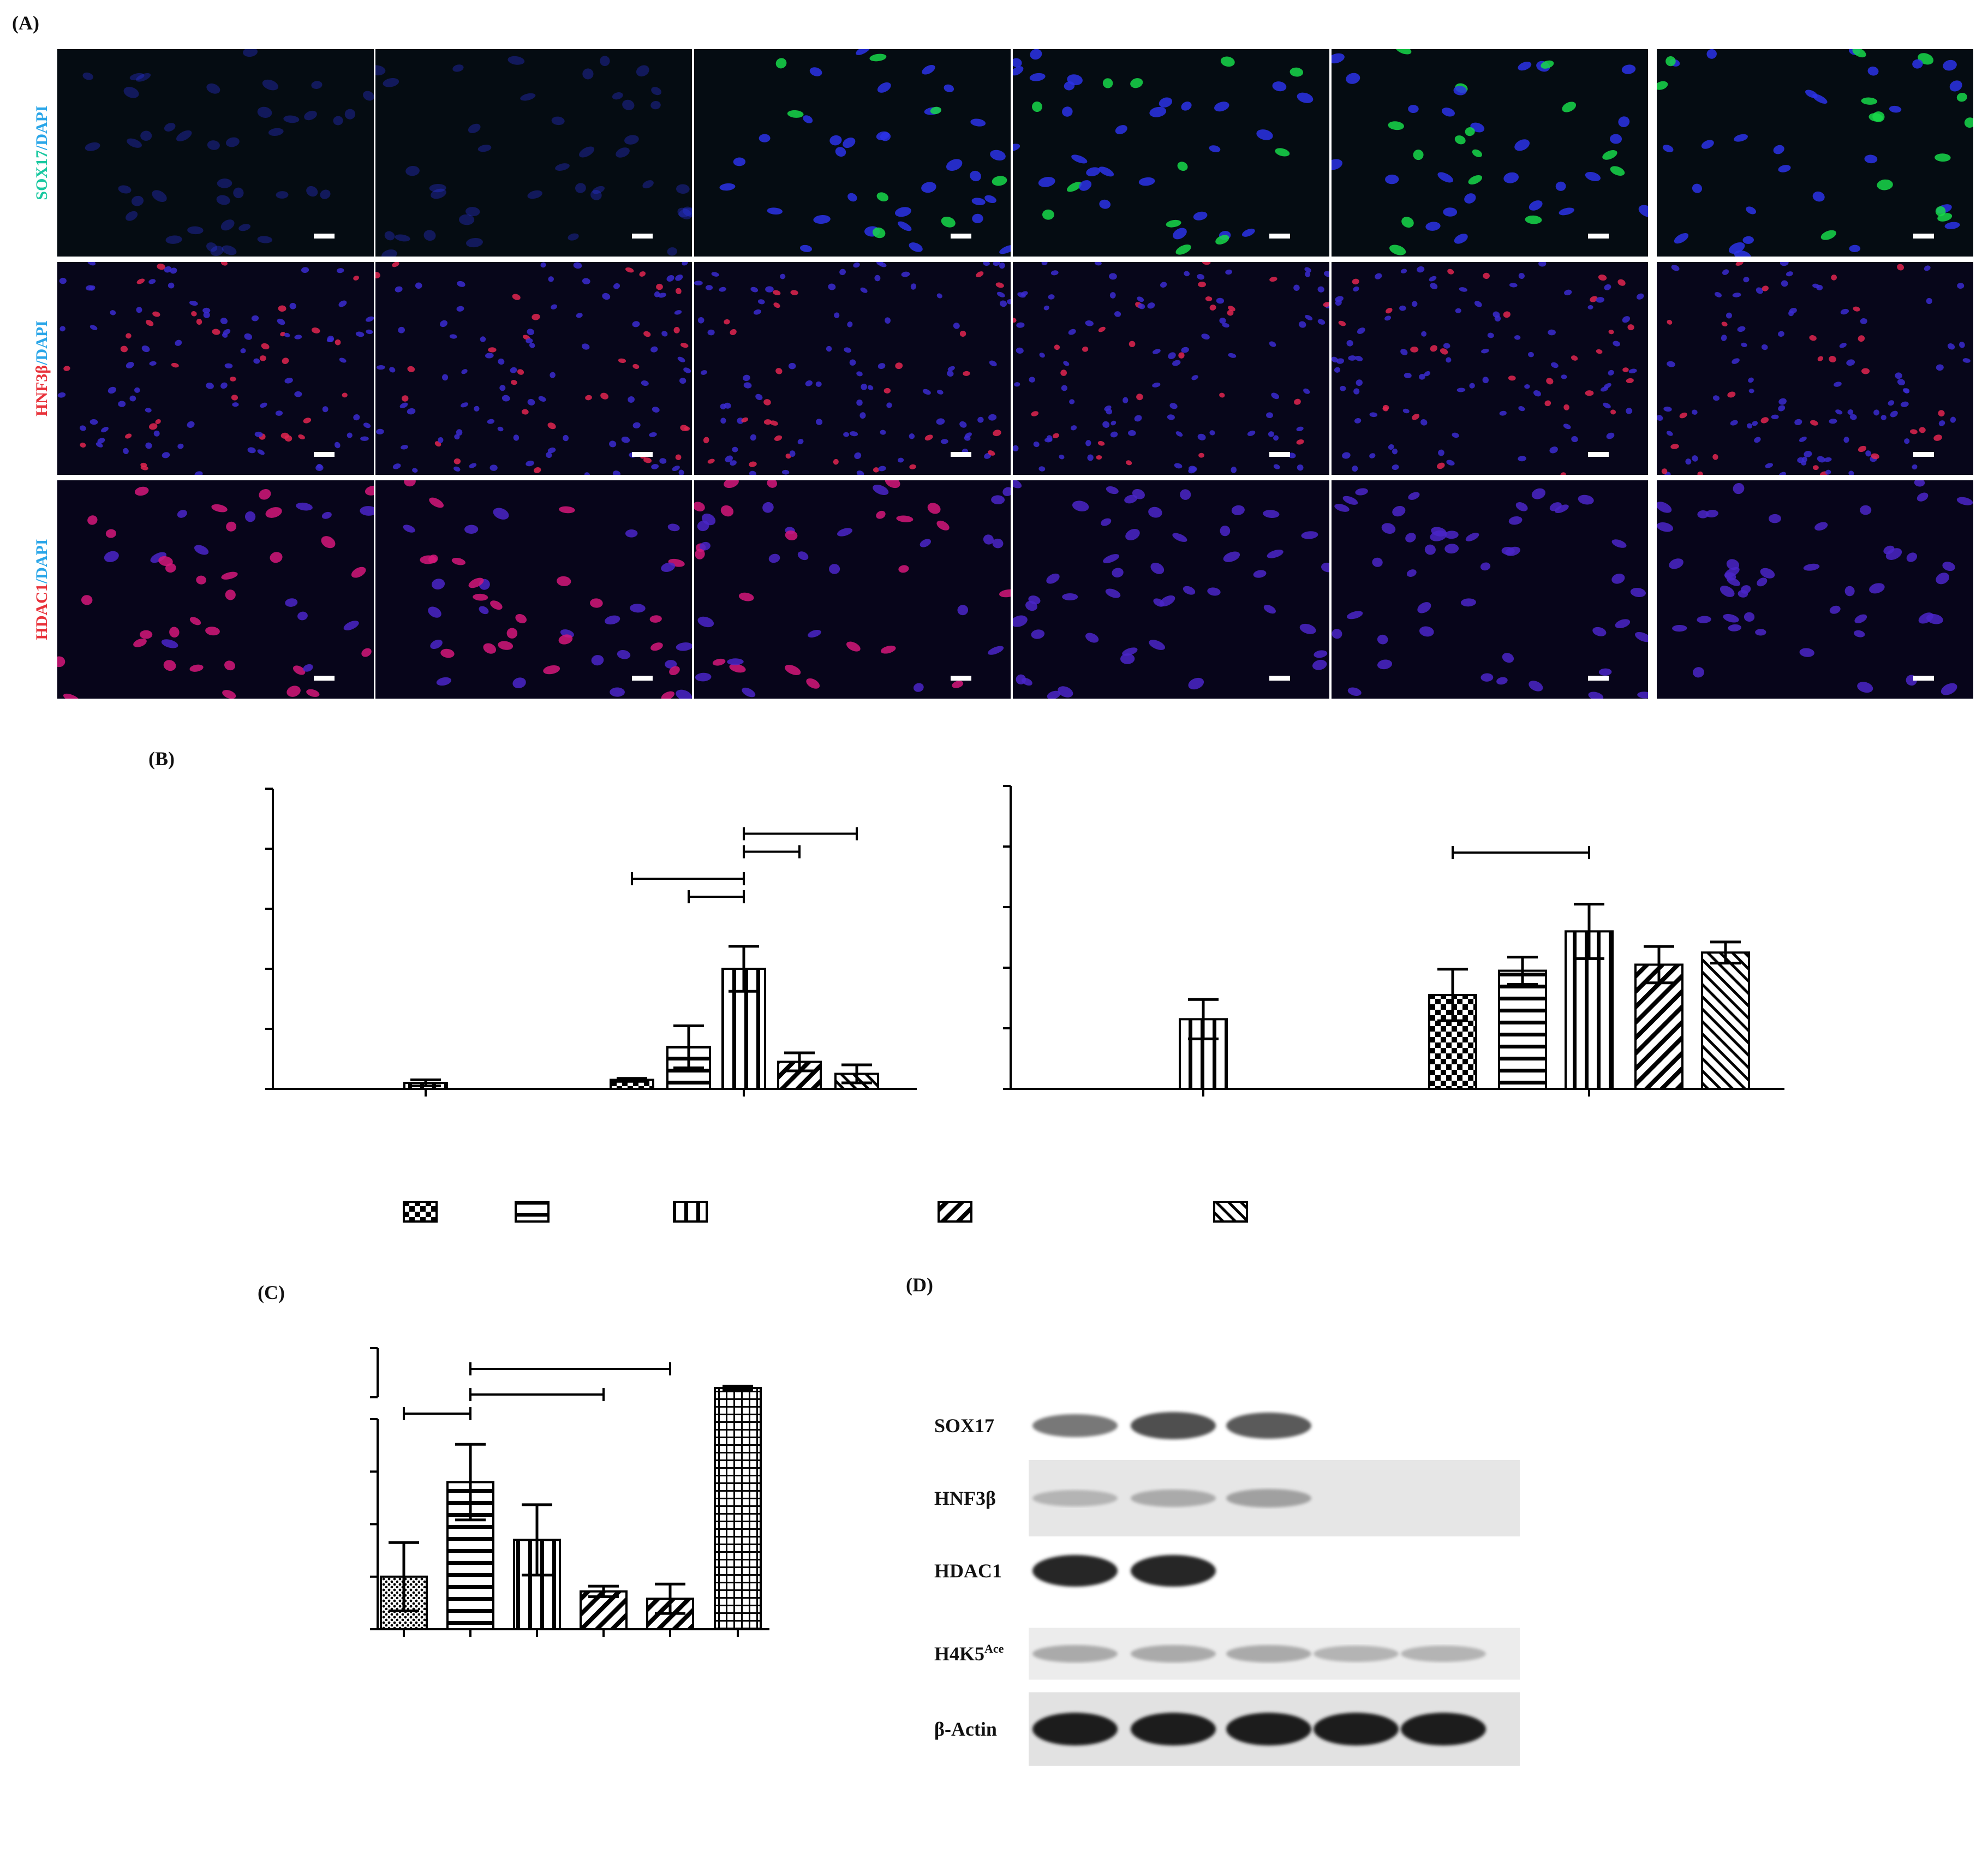 The width and height of the screenshot is (1988, 1865). Describe the element at coordinates (965, 1729) in the screenshot. I see `protein-label: β-Actin` at that location.